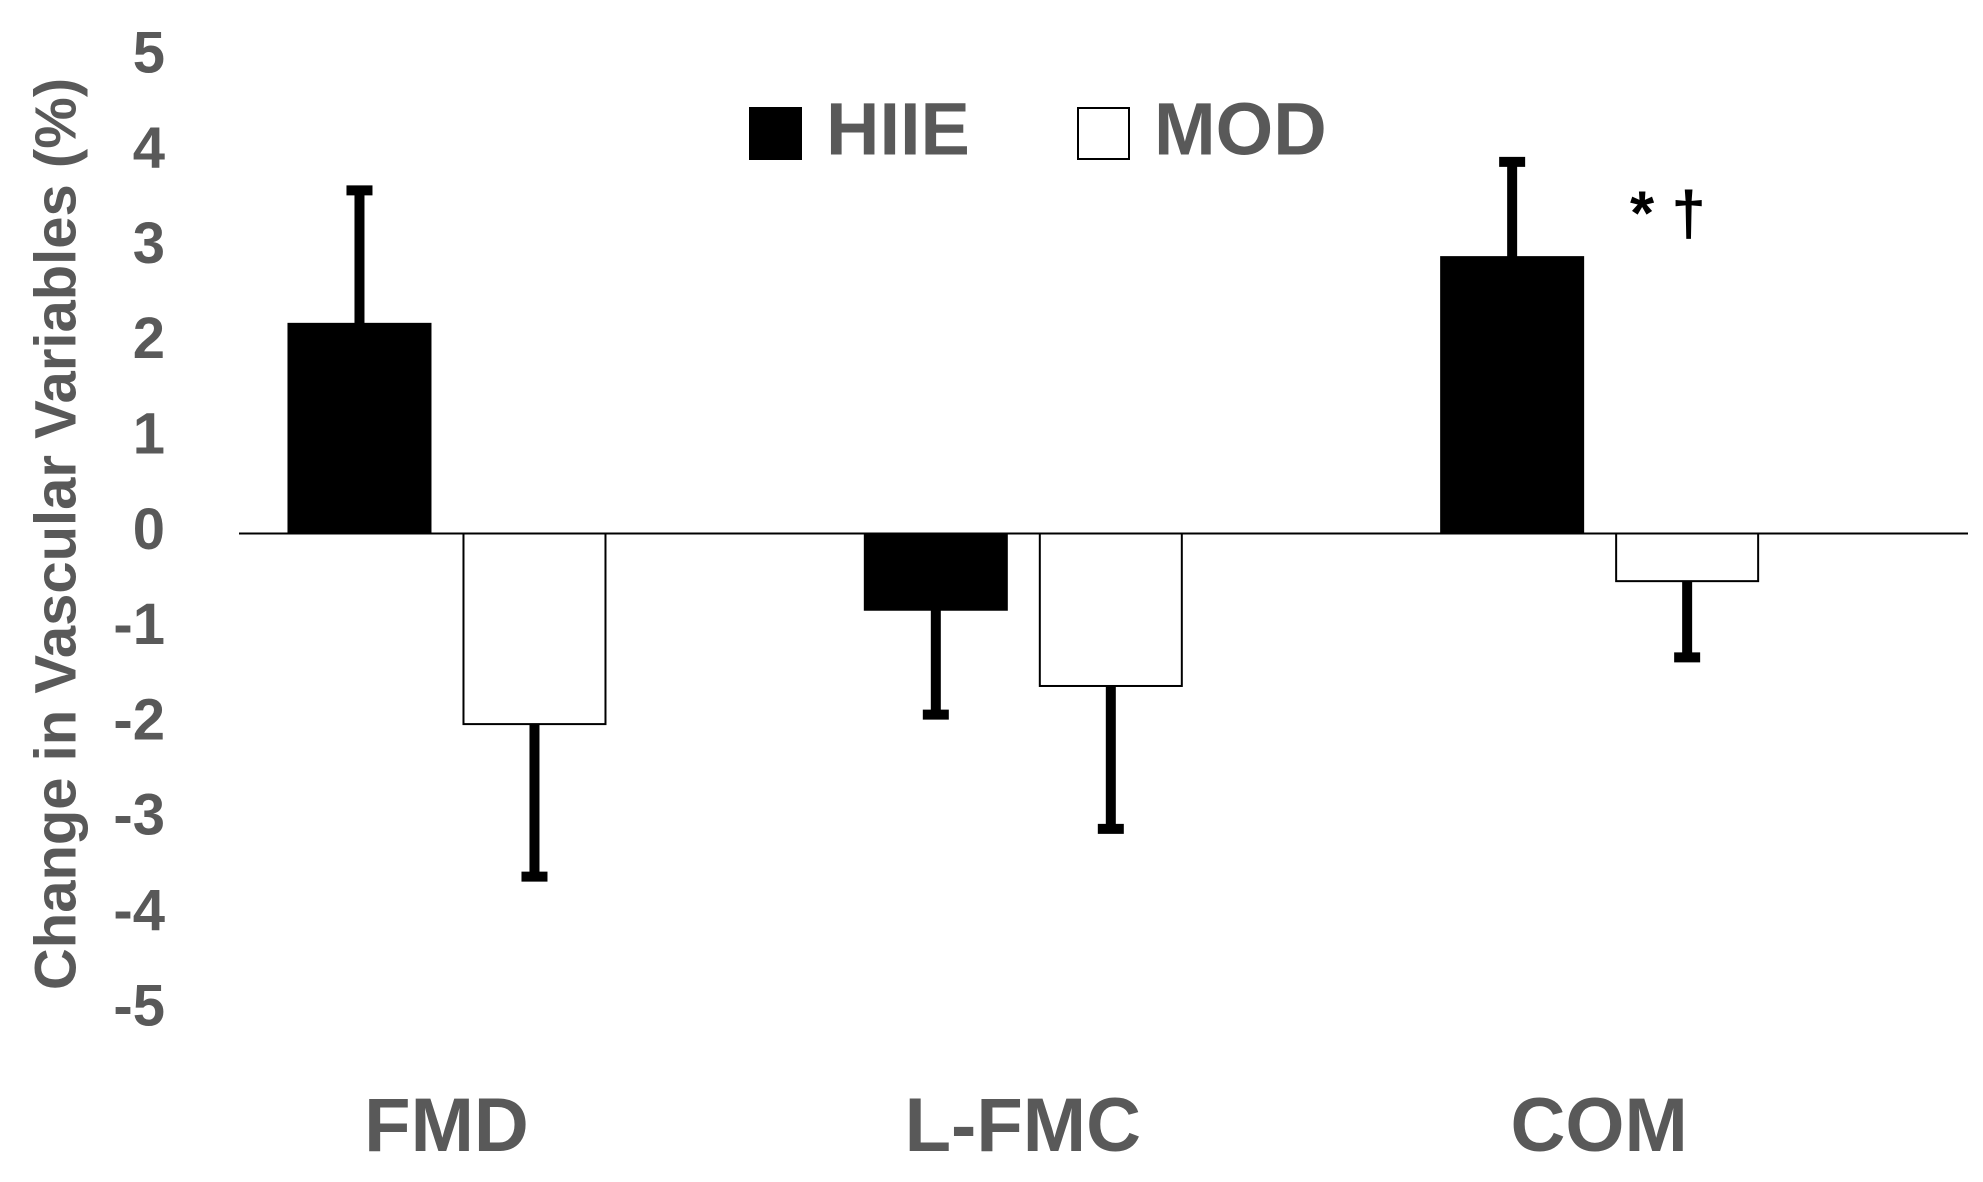  What do you see at coordinates (139, 815) in the screenshot?
I see `y-tick-label: -3` at bounding box center [139, 815].